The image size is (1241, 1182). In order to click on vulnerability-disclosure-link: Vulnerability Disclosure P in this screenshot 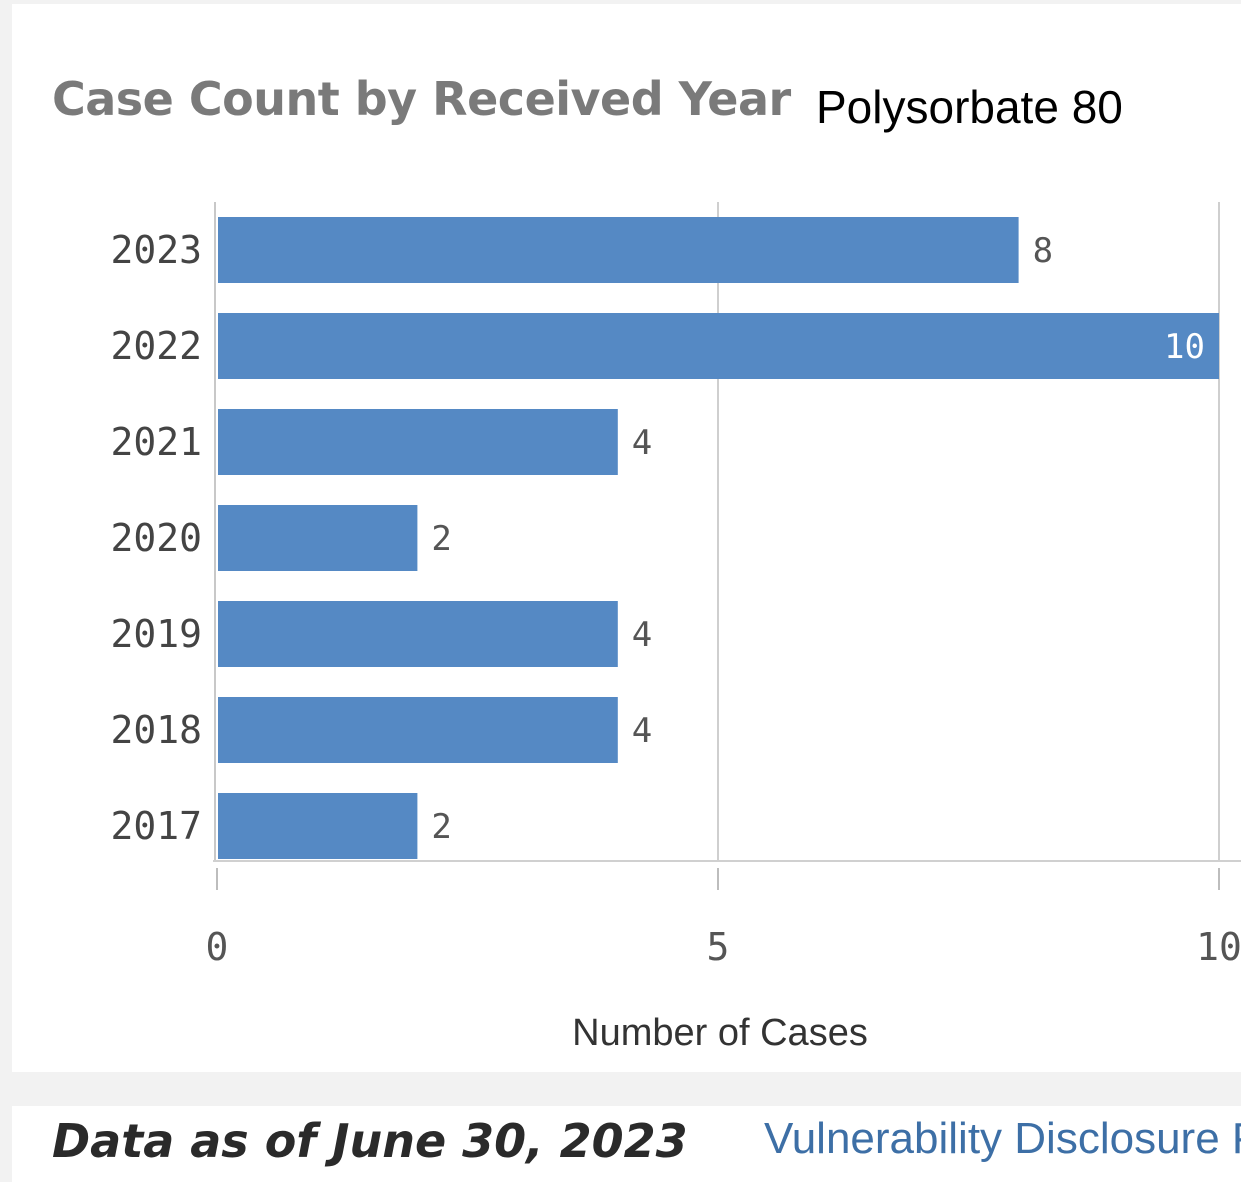, I will do `click(1002, 1138)`.